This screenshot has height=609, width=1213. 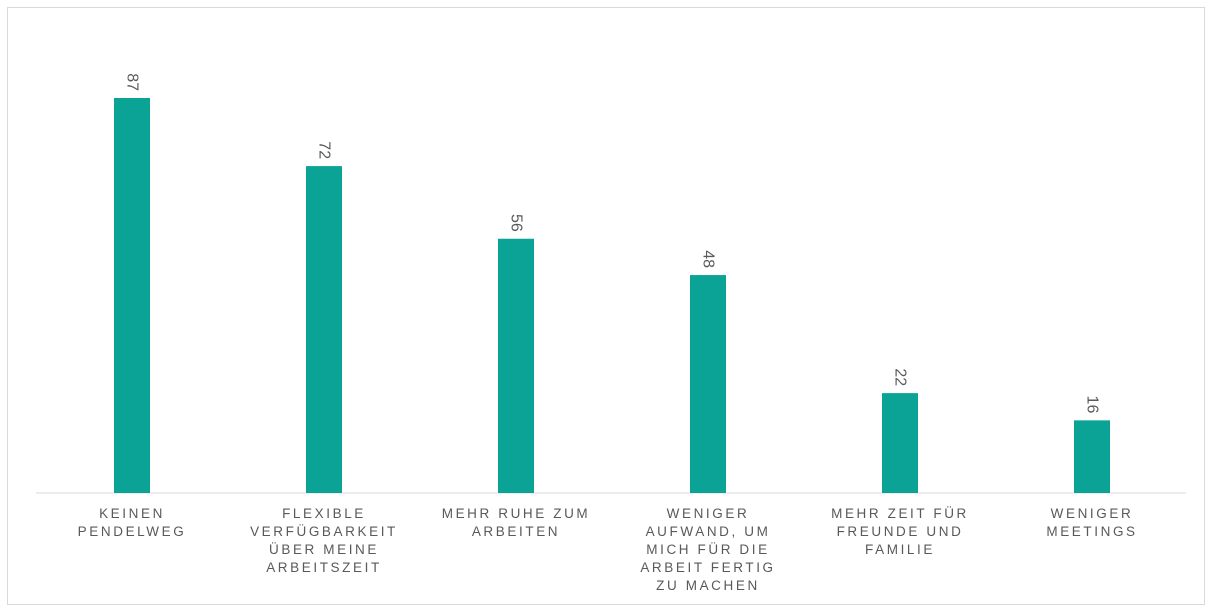 I want to click on category-label: FLEXIBLE, so click(x=324, y=513).